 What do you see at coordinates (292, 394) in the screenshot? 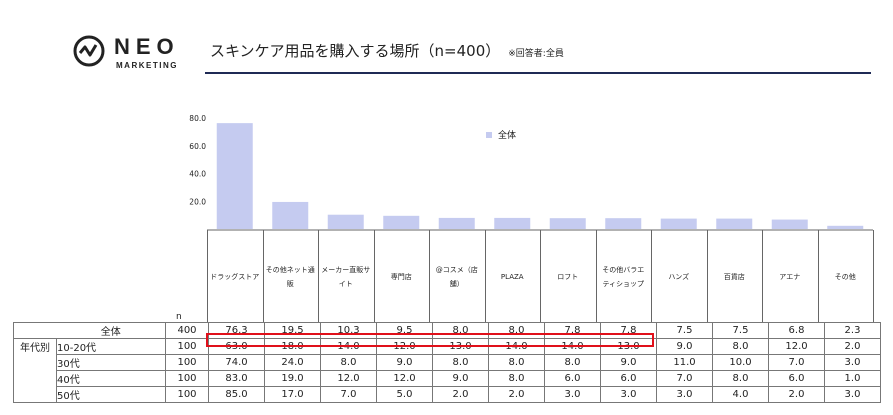
I see `table-cell: 17.0` at bounding box center [292, 394].